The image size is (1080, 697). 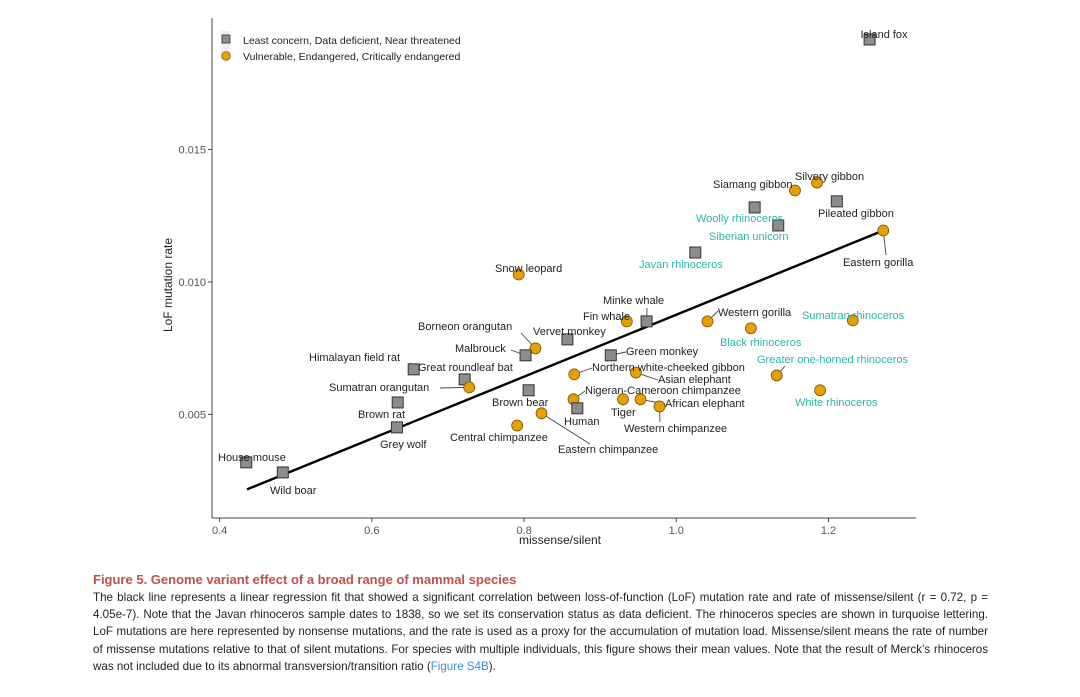 I want to click on point-label: Brown bear, so click(x=520, y=403).